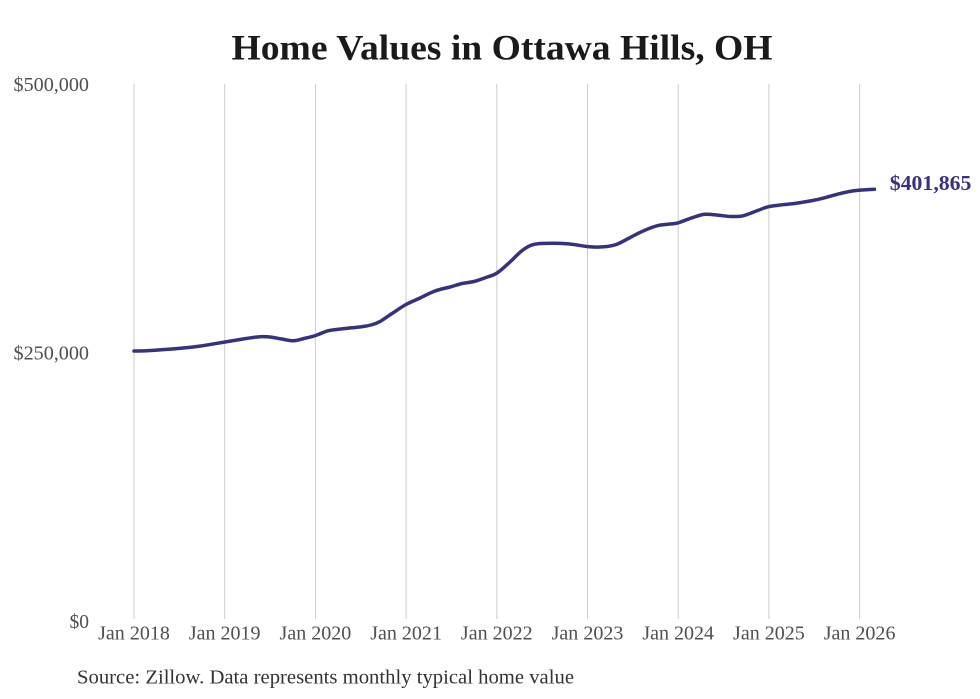 The width and height of the screenshot is (980, 699). Describe the element at coordinates (860, 634) in the screenshot. I see `svg-text: Jan 2026` at that location.